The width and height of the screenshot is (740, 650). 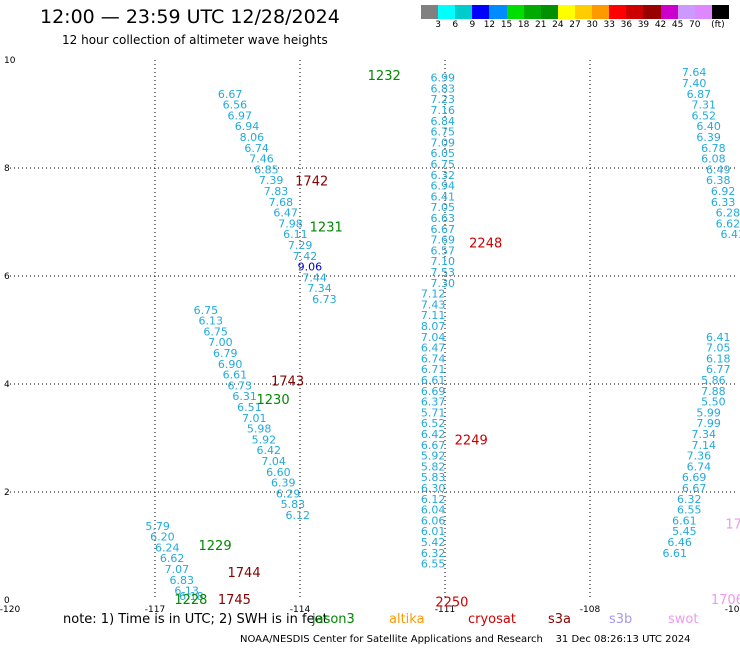 I want to click on wave-height-label: 6.56, so click(x=235, y=105).